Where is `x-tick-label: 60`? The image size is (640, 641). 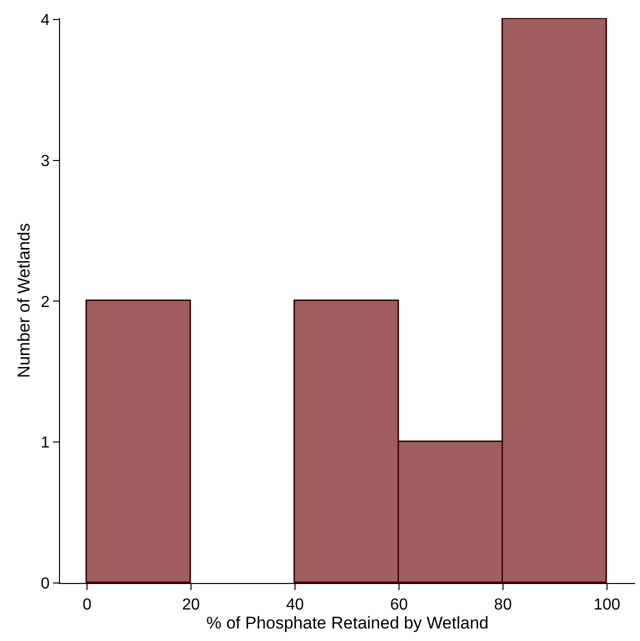 x-tick-label: 60 is located at coordinates (399, 605).